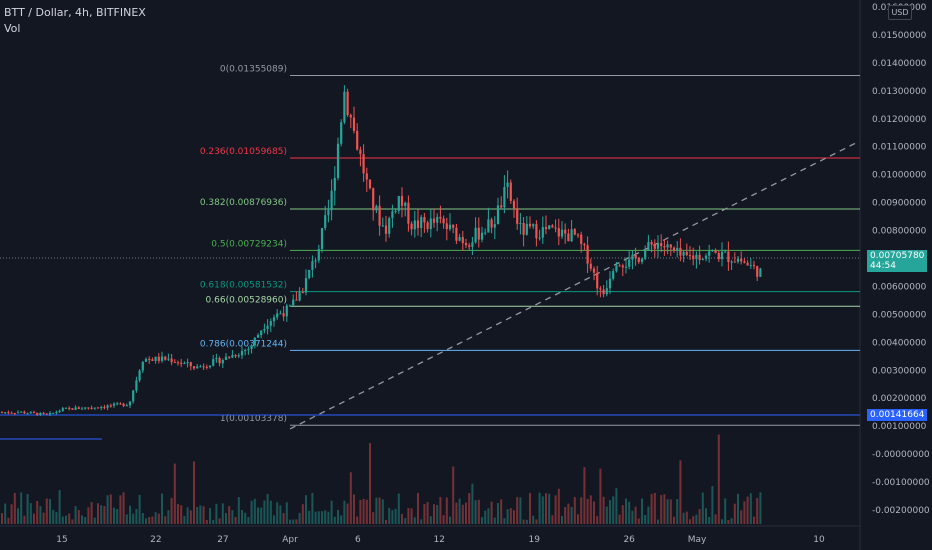 The height and width of the screenshot is (550, 932). What do you see at coordinates (358, 540) in the screenshot?
I see `x-tick-label: 6` at bounding box center [358, 540].